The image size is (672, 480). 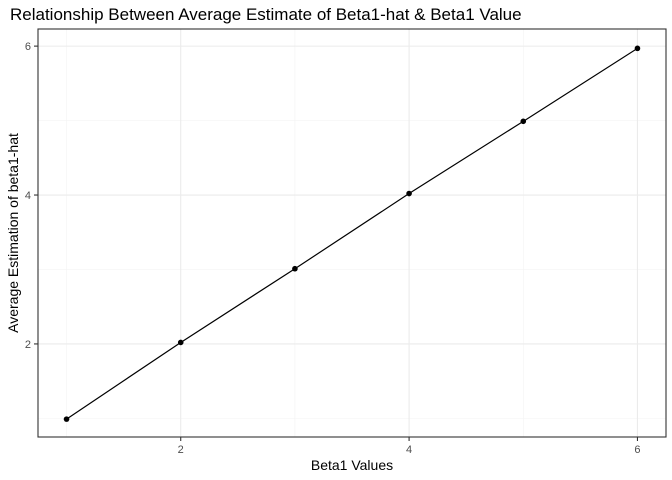 What do you see at coordinates (28, 345) in the screenshot?
I see `y-tick-label: 2` at bounding box center [28, 345].